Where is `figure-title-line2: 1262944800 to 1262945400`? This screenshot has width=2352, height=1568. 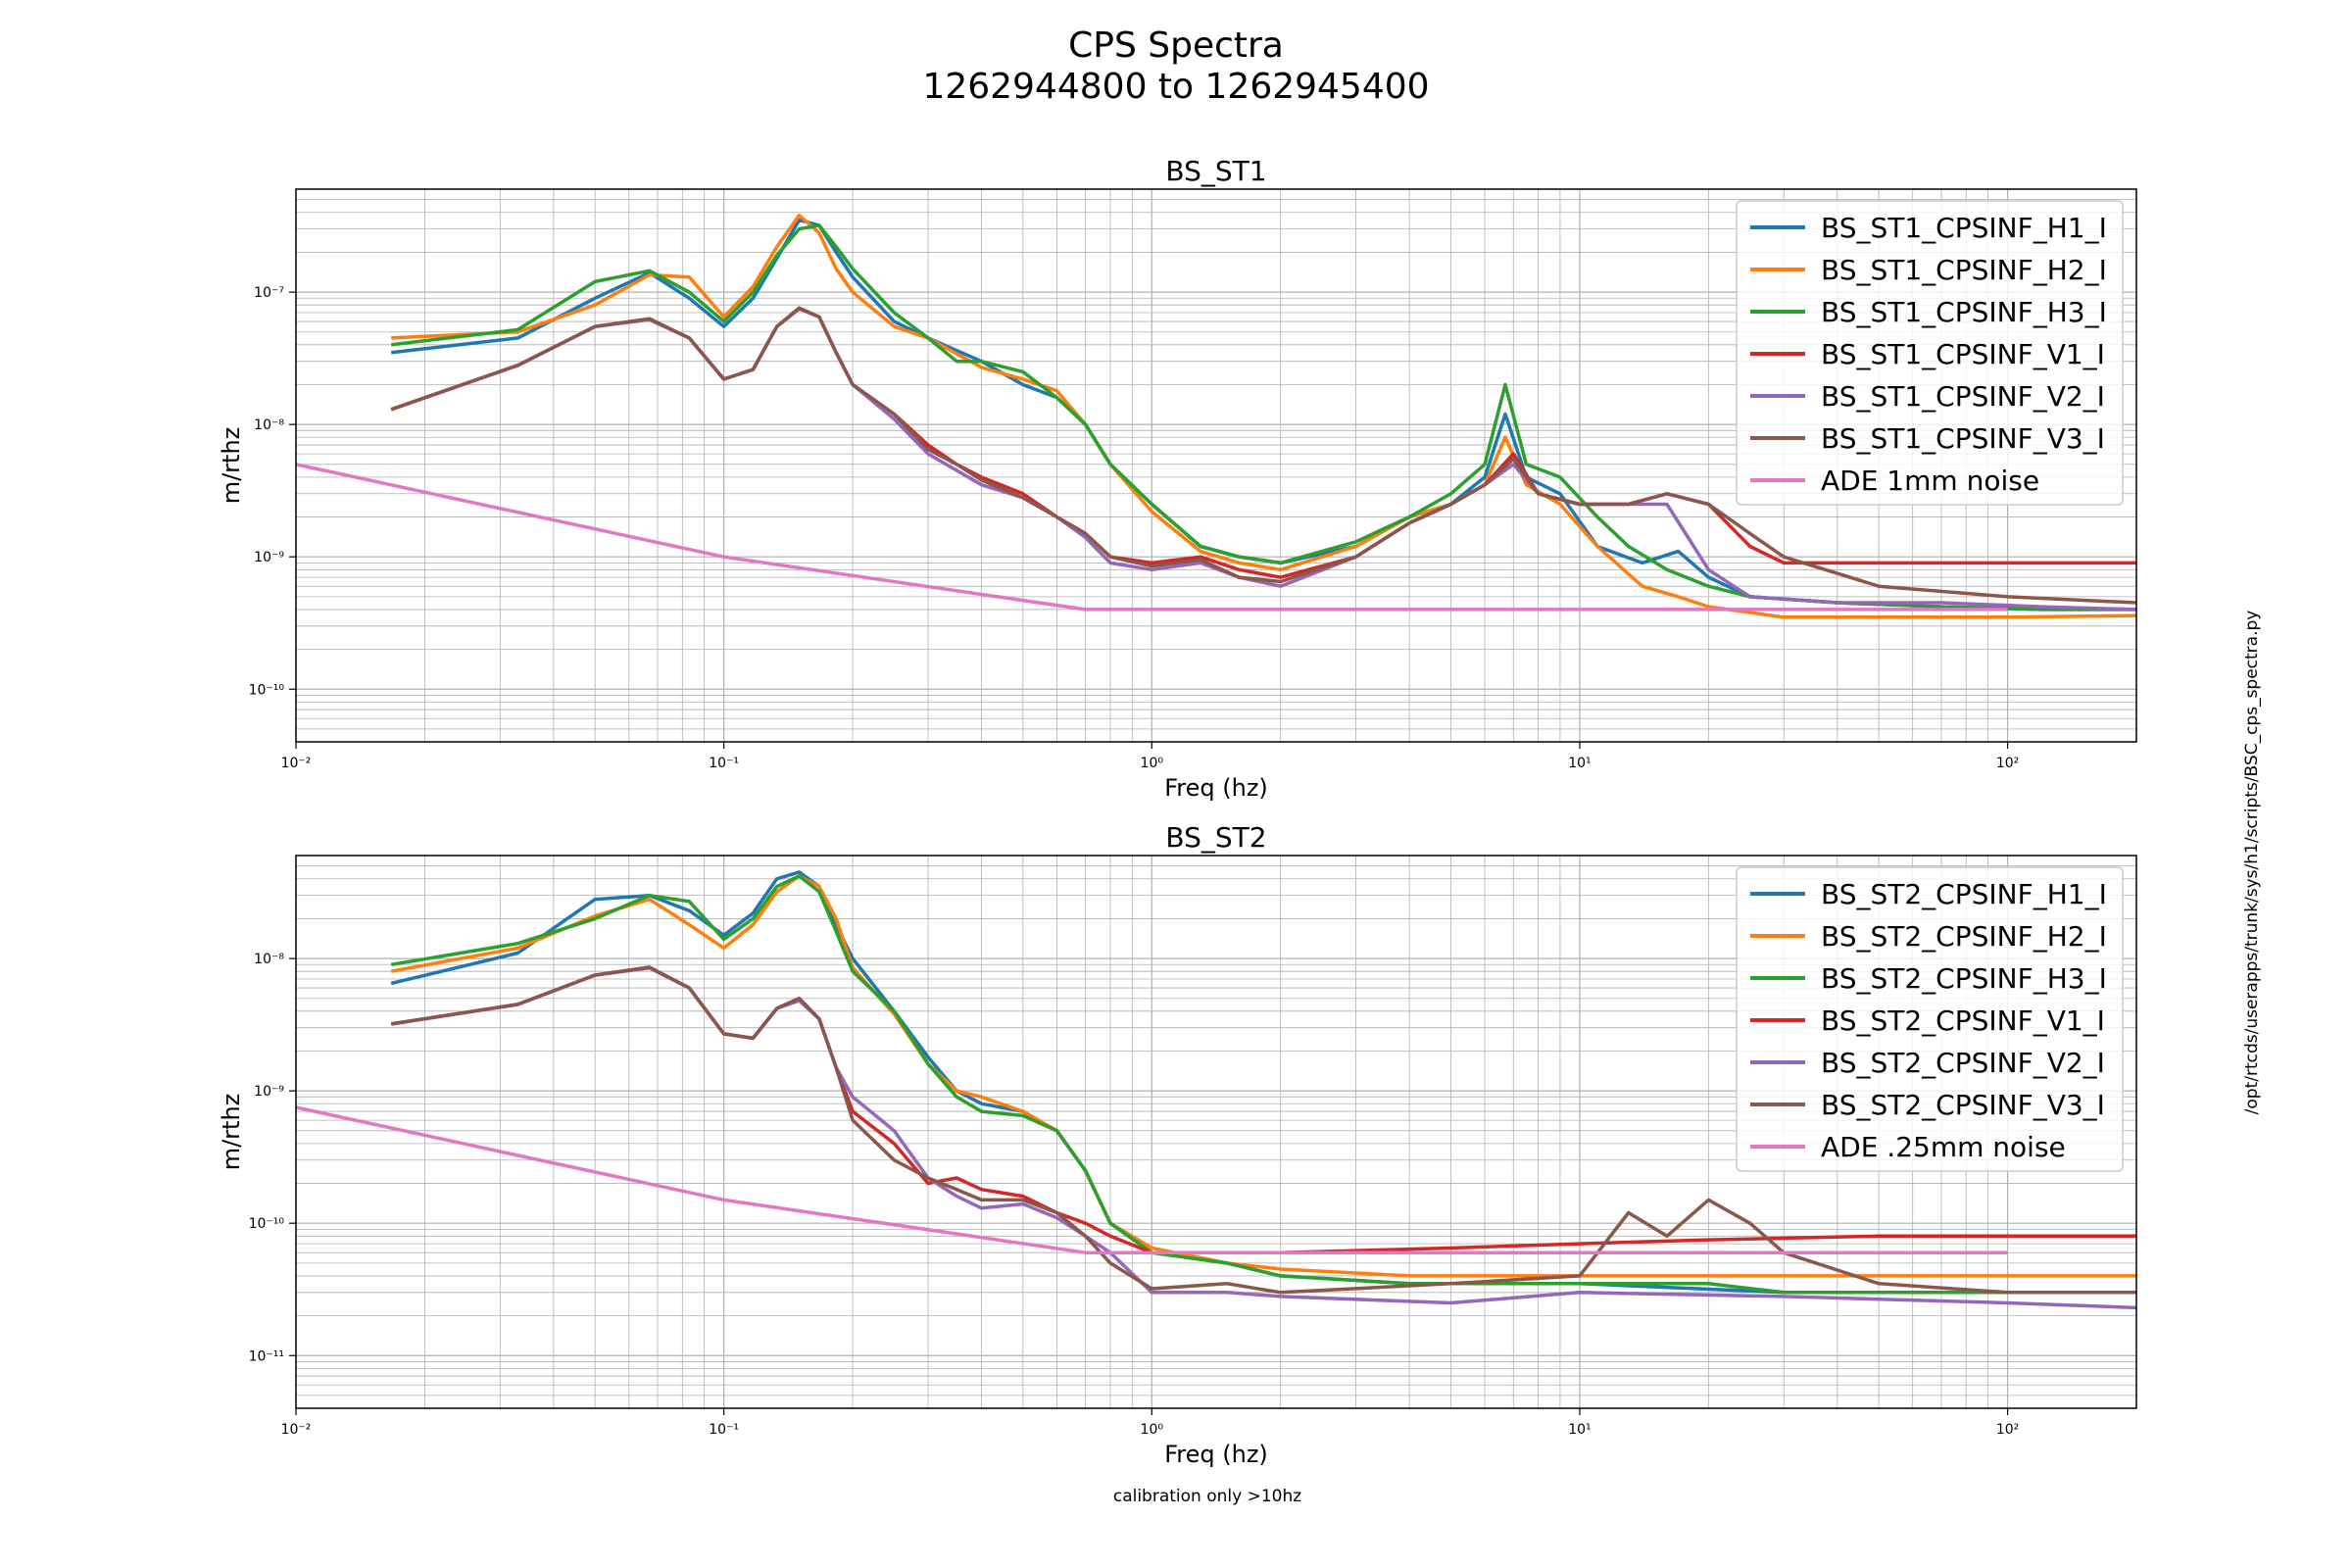
figure-title-line2: 1262944800 to 1262945400 is located at coordinates (1175, 87).